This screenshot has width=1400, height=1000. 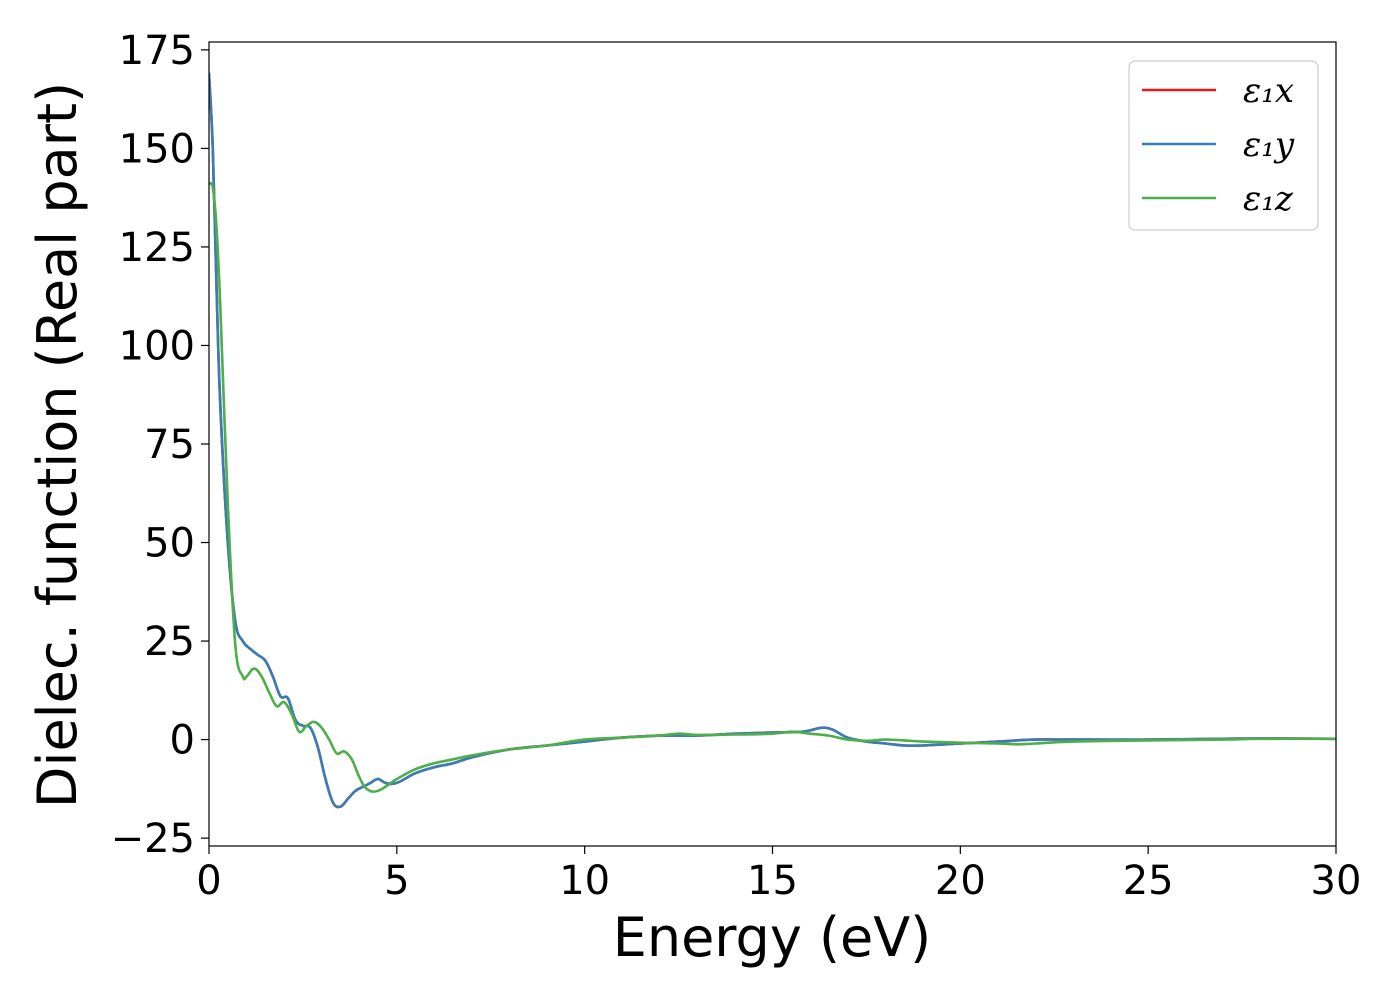 I want to click on legend: ε₁x ε₁y ε₁z, so click(x=1223, y=145).